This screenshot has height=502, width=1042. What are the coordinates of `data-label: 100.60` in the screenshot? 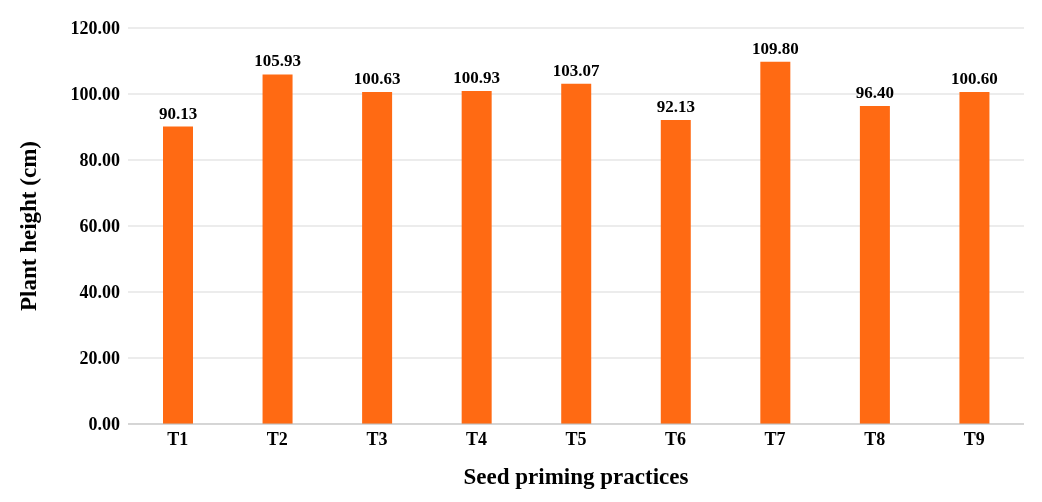 It's located at (974, 79).